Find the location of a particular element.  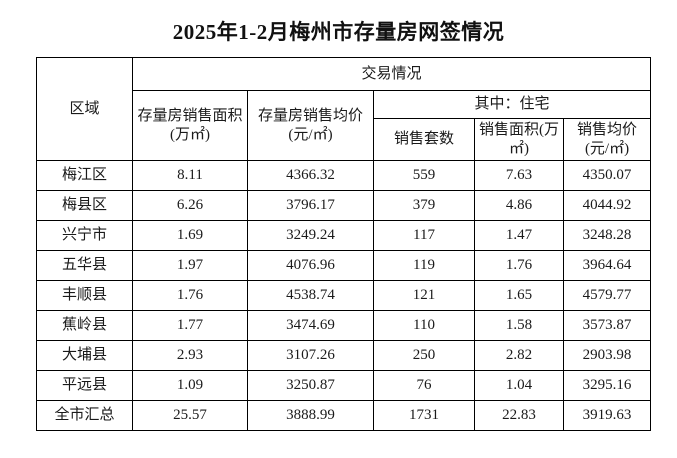

cell-stock-area: 6.26 is located at coordinates (190, 205).